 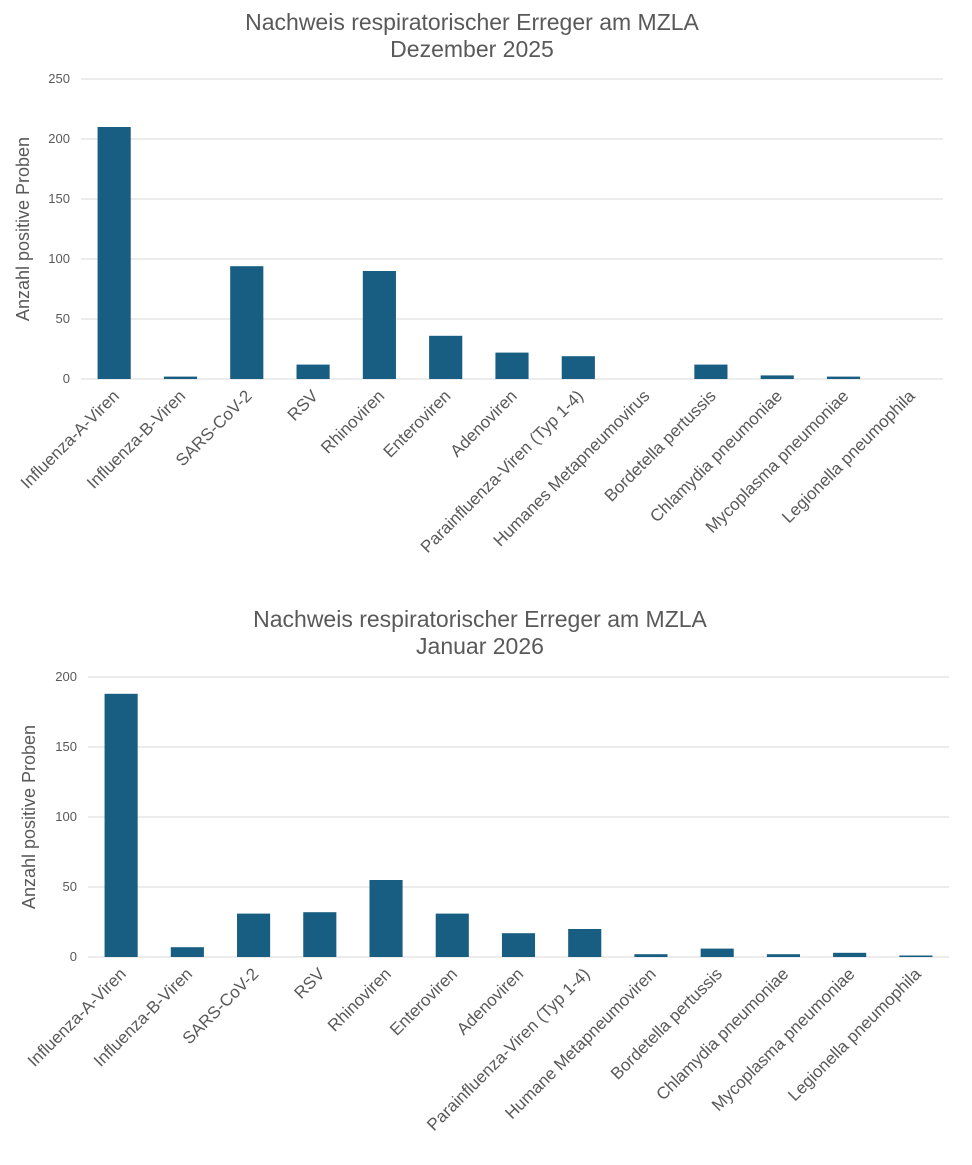 I want to click on y-tick-label: 250, so click(x=59, y=78).